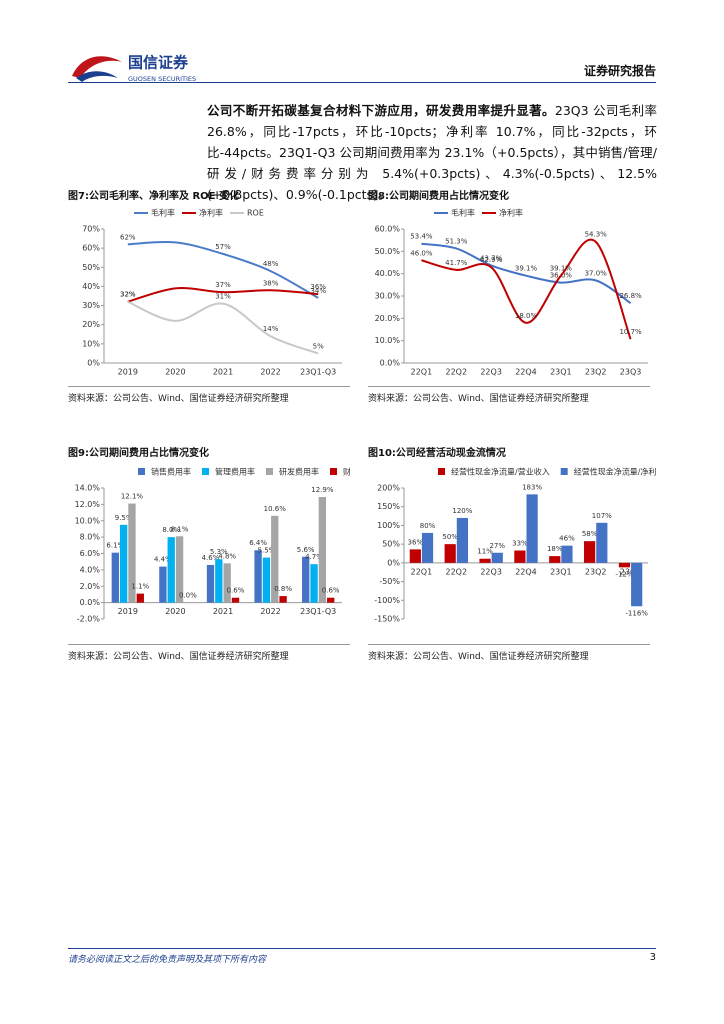 The image size is (724, 1024). What do you see at coordinates (456, 372) in the screenshot?
I see `x-tick-label: 22Q2` at bounding box center [456, 372].